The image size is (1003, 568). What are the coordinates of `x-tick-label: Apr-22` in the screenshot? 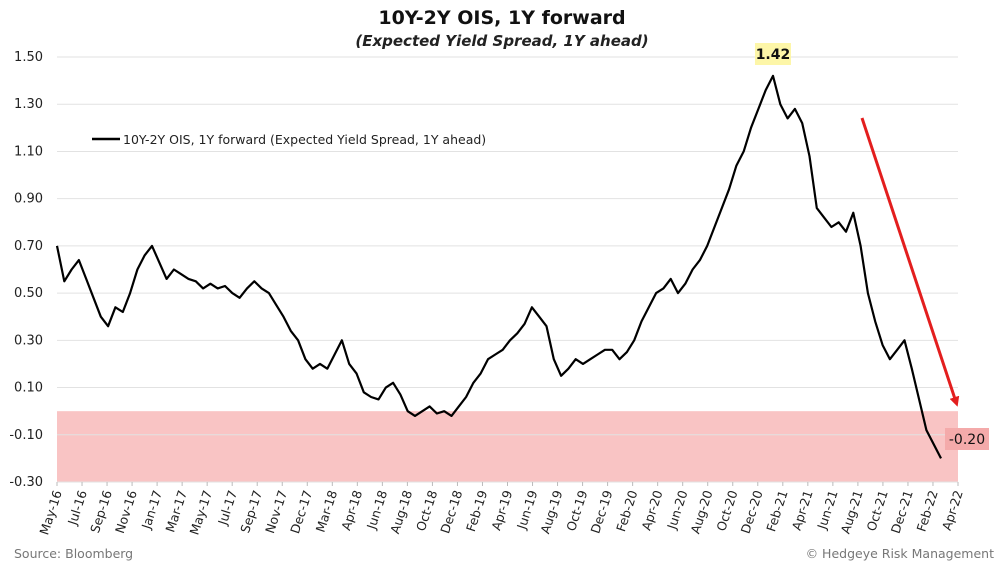 It's located at (952, 510).